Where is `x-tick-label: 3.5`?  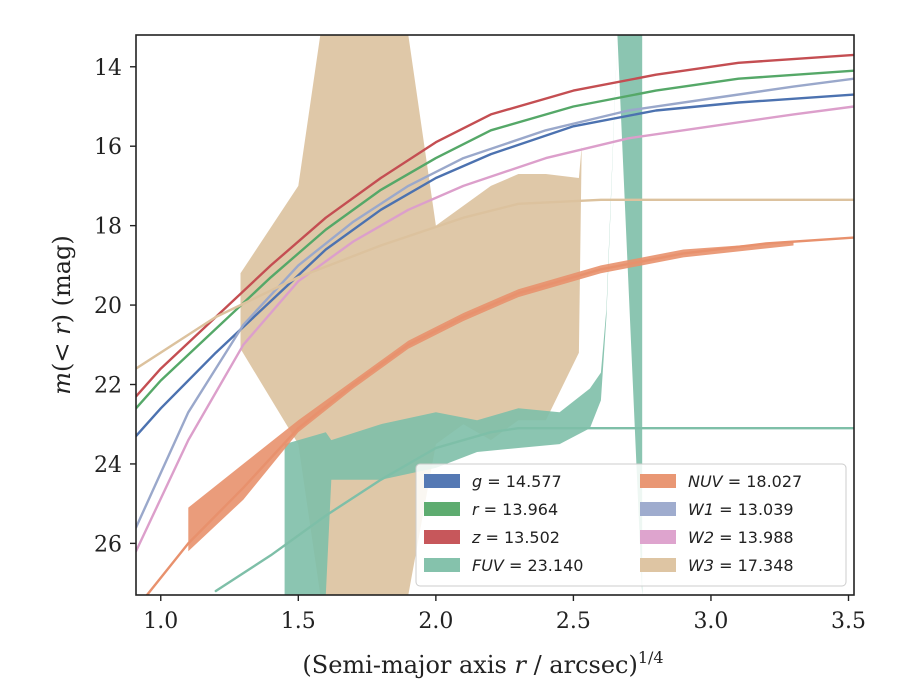 x-tick-label: 3.5 is located at coordinates (848, 621).